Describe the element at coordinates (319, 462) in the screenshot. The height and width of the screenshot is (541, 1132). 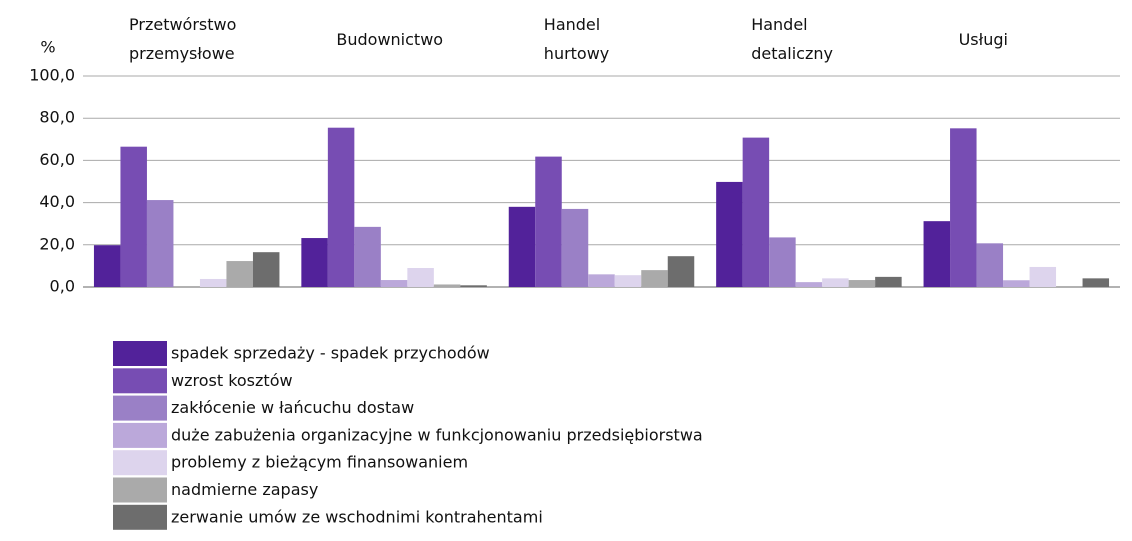
I see `legend-label: problemy z bieżącym finansowaniem` at that location.